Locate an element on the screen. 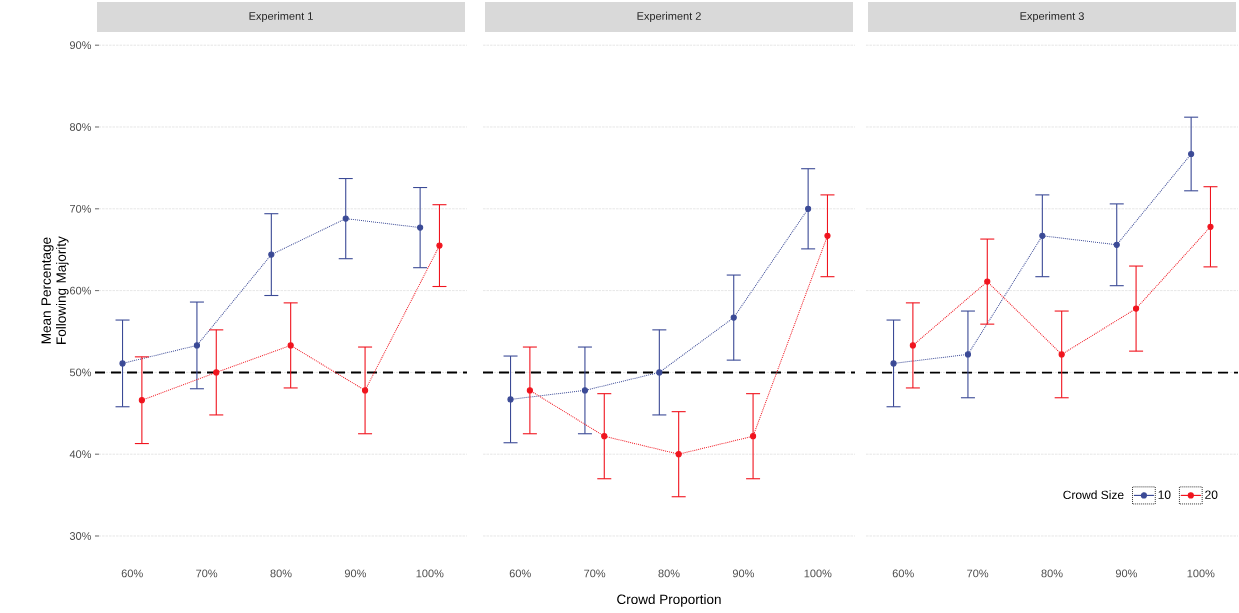 This screenshot has height=613, width=1239. y-tick-label: 60% is located at coordinates (81, 290).